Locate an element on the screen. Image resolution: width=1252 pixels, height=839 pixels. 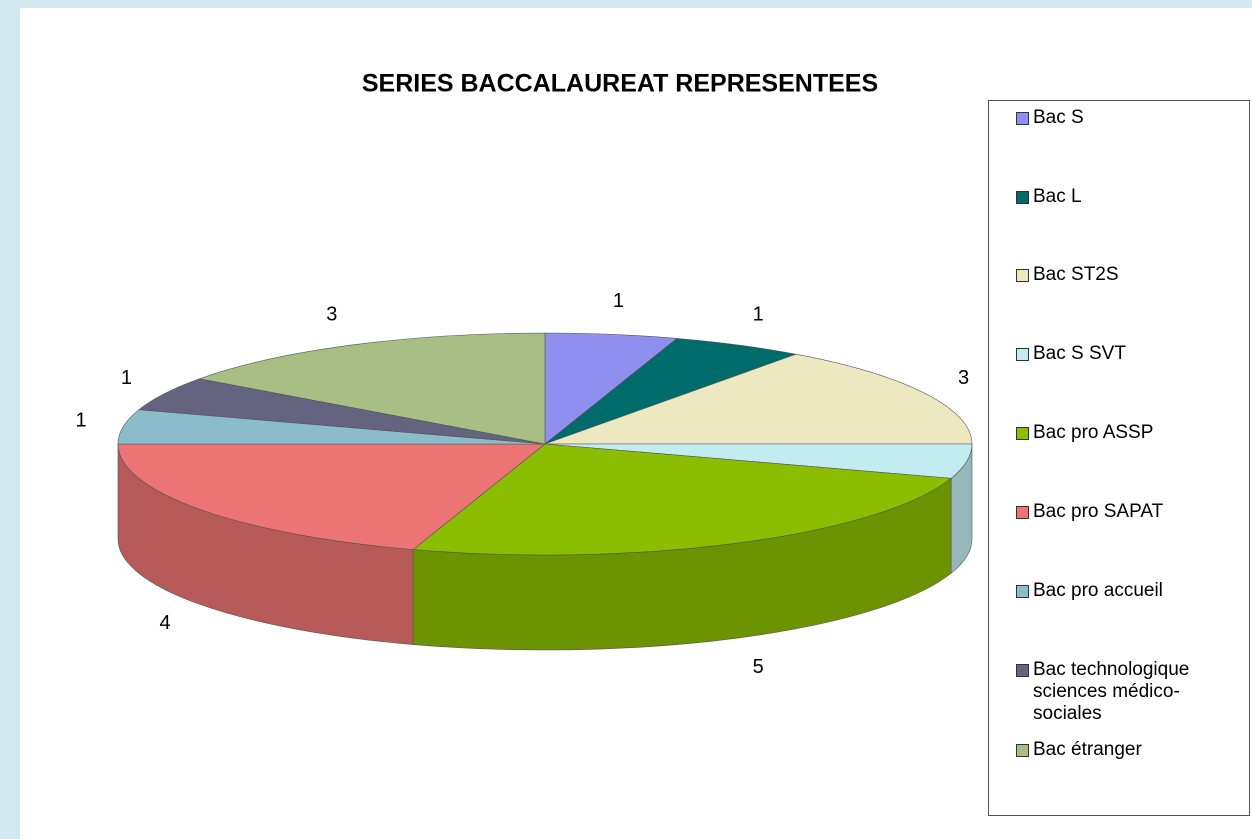
legend-label: Bac ST2S is located at coordinates (1076, 274).